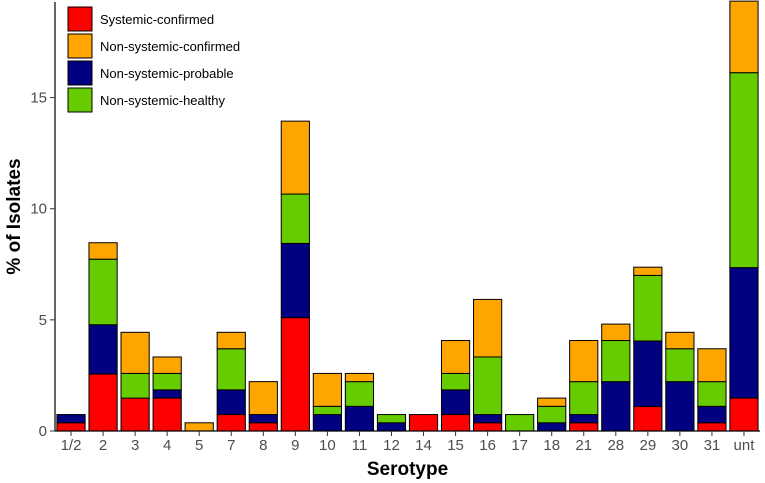 The image size is (765, 483). Describe the element at coordinates (167, 445) in the screenshot. I see `x-tick-label: 4` at that location.